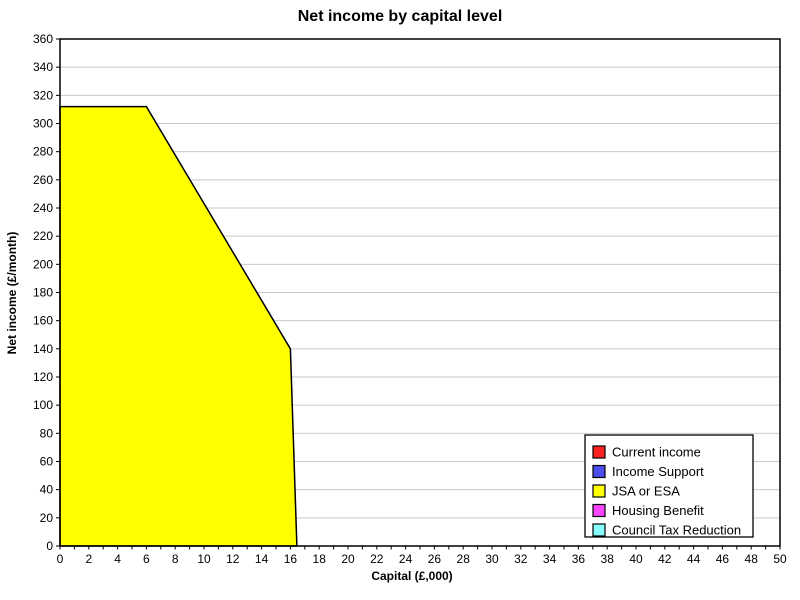 Image resolution: width=800 pixels, height=600 pixels. I want to click on x-tick-label: 28, so click(464, 559).